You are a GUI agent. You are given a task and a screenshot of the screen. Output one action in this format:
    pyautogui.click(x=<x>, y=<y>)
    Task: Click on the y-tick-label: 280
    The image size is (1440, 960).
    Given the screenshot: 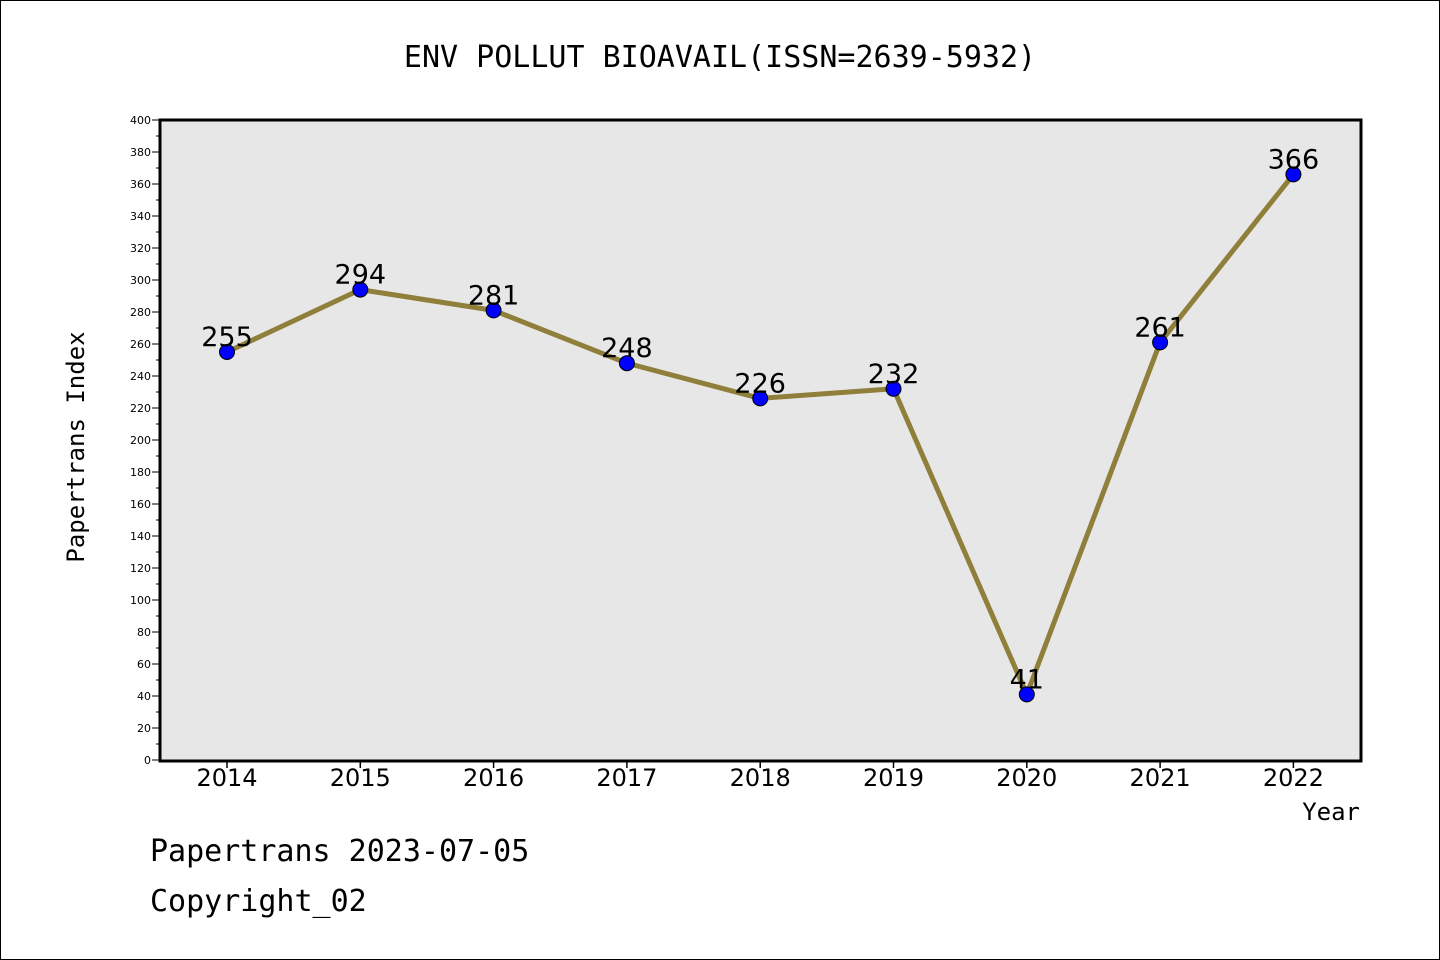 What is the action you would take?
    pyautogui.click(x=140, y=312)
    